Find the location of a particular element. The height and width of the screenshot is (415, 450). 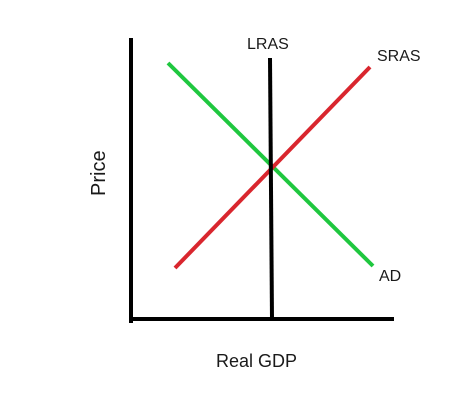

lras-curve is located at coordinates (271, 189).